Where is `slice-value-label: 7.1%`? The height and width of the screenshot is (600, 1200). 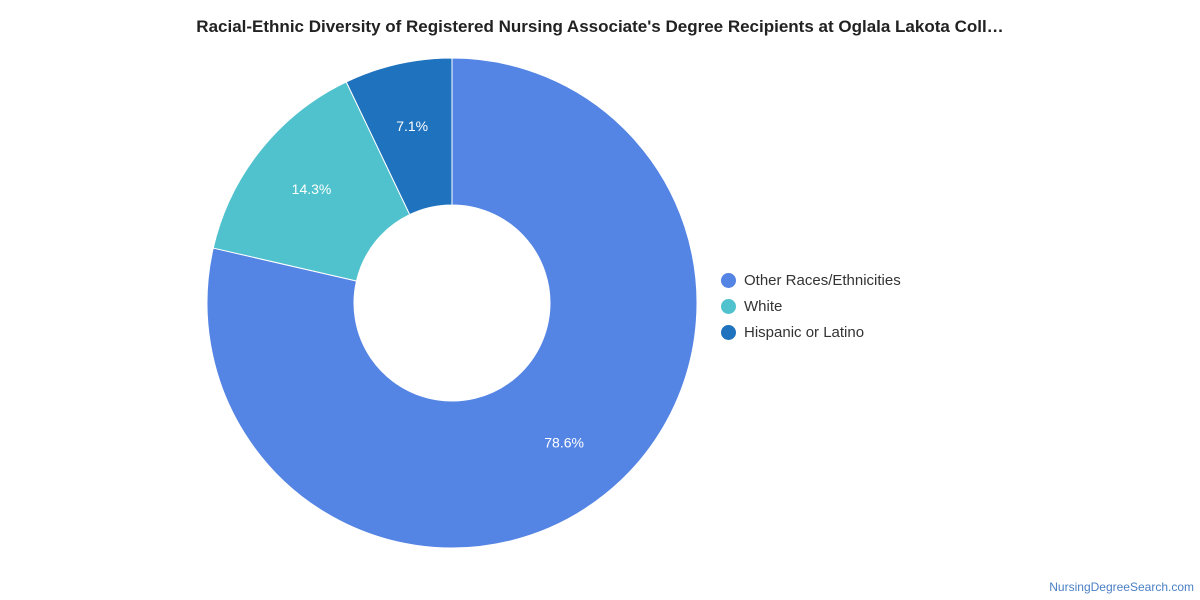 slice-value-label: 7.1% is located at coordinates (412, 126).